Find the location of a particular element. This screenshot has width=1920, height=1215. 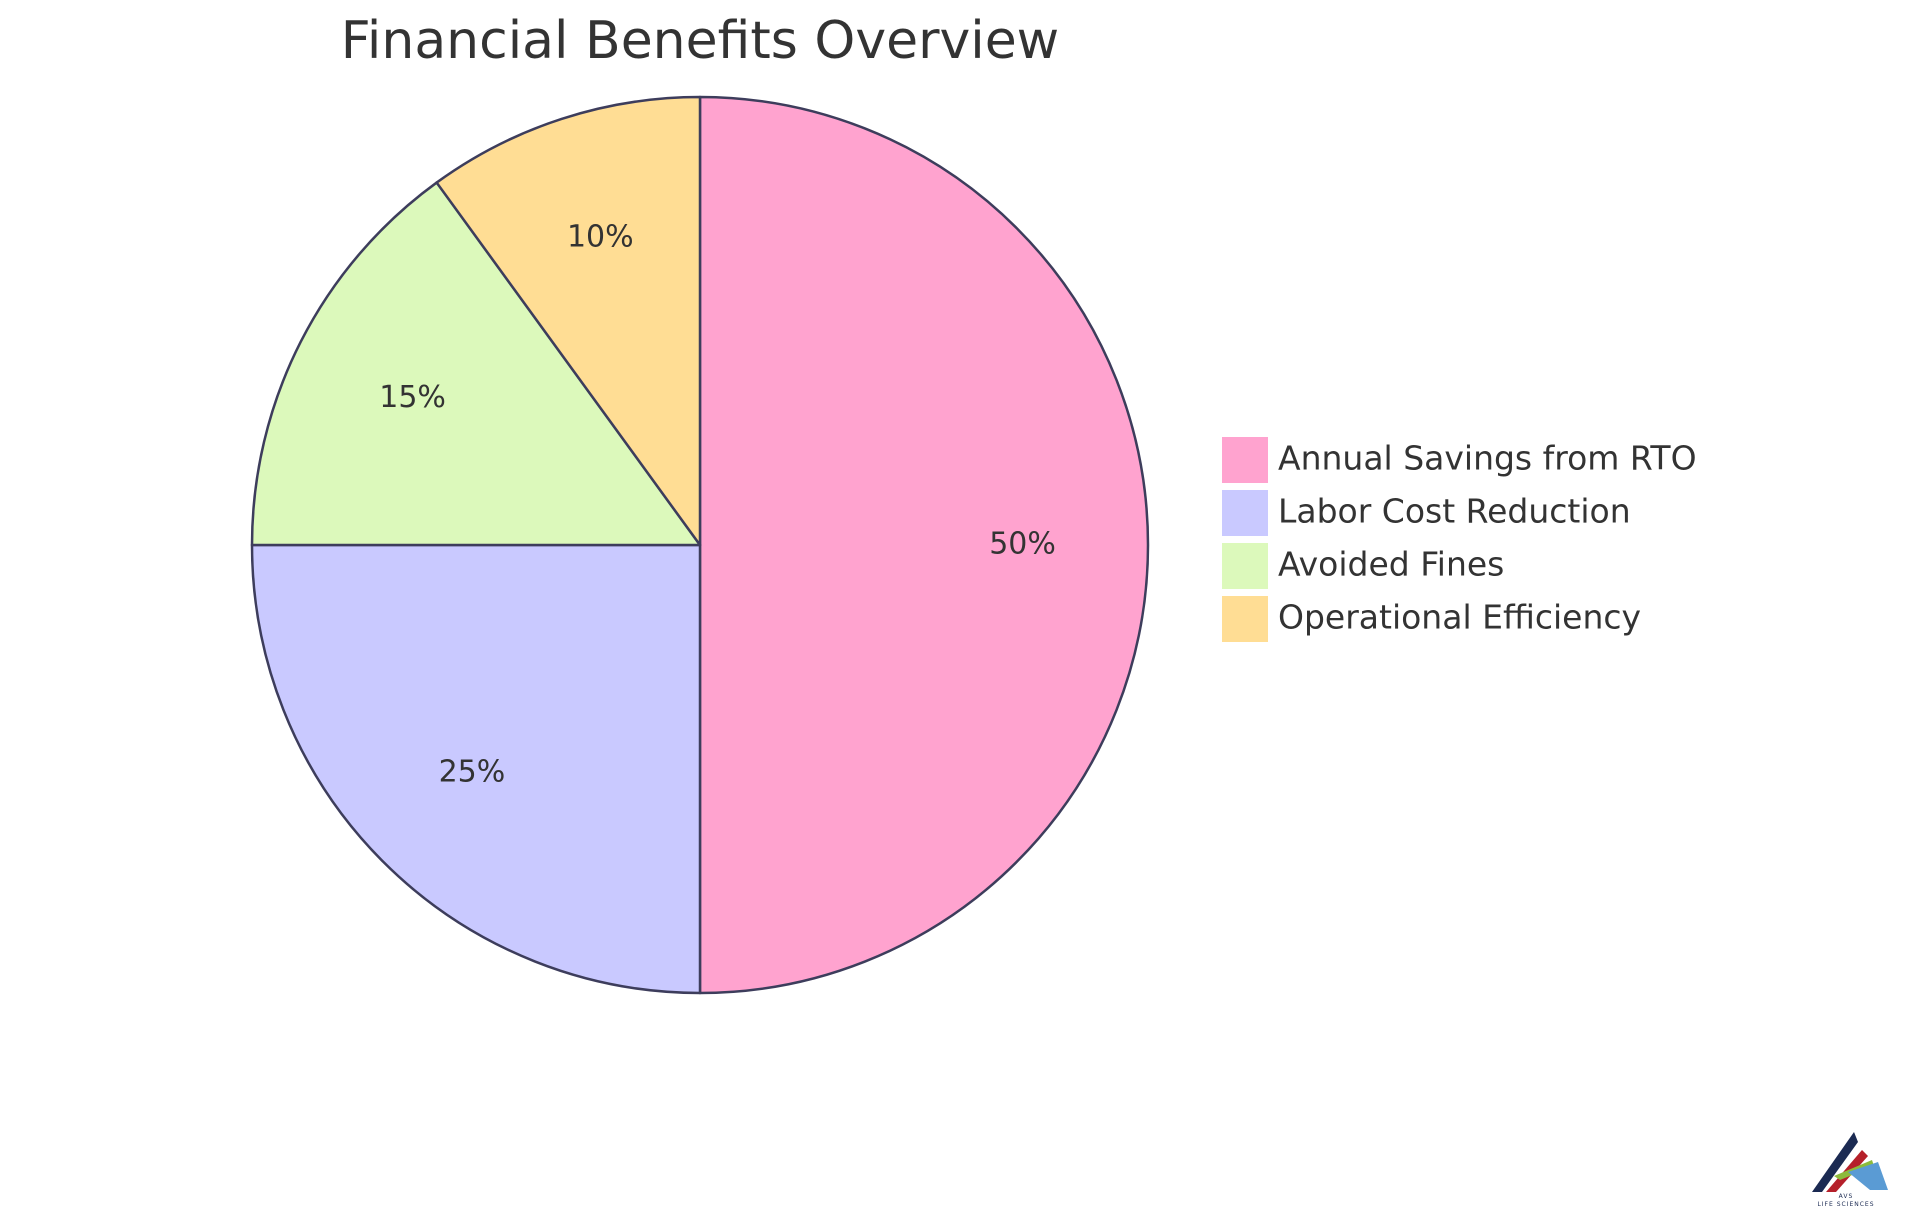

slice-label-avoided-fines: 15% is located at coordinates (412, 397).